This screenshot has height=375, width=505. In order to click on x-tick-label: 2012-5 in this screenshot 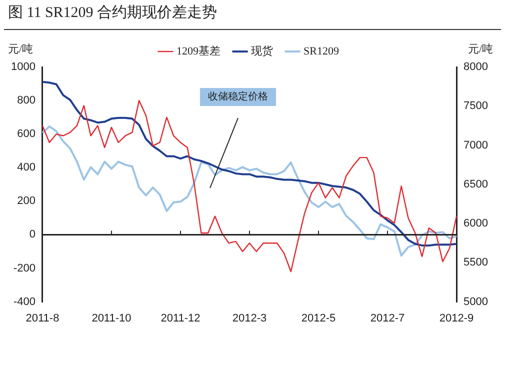, I will do `click(318, 318)`.